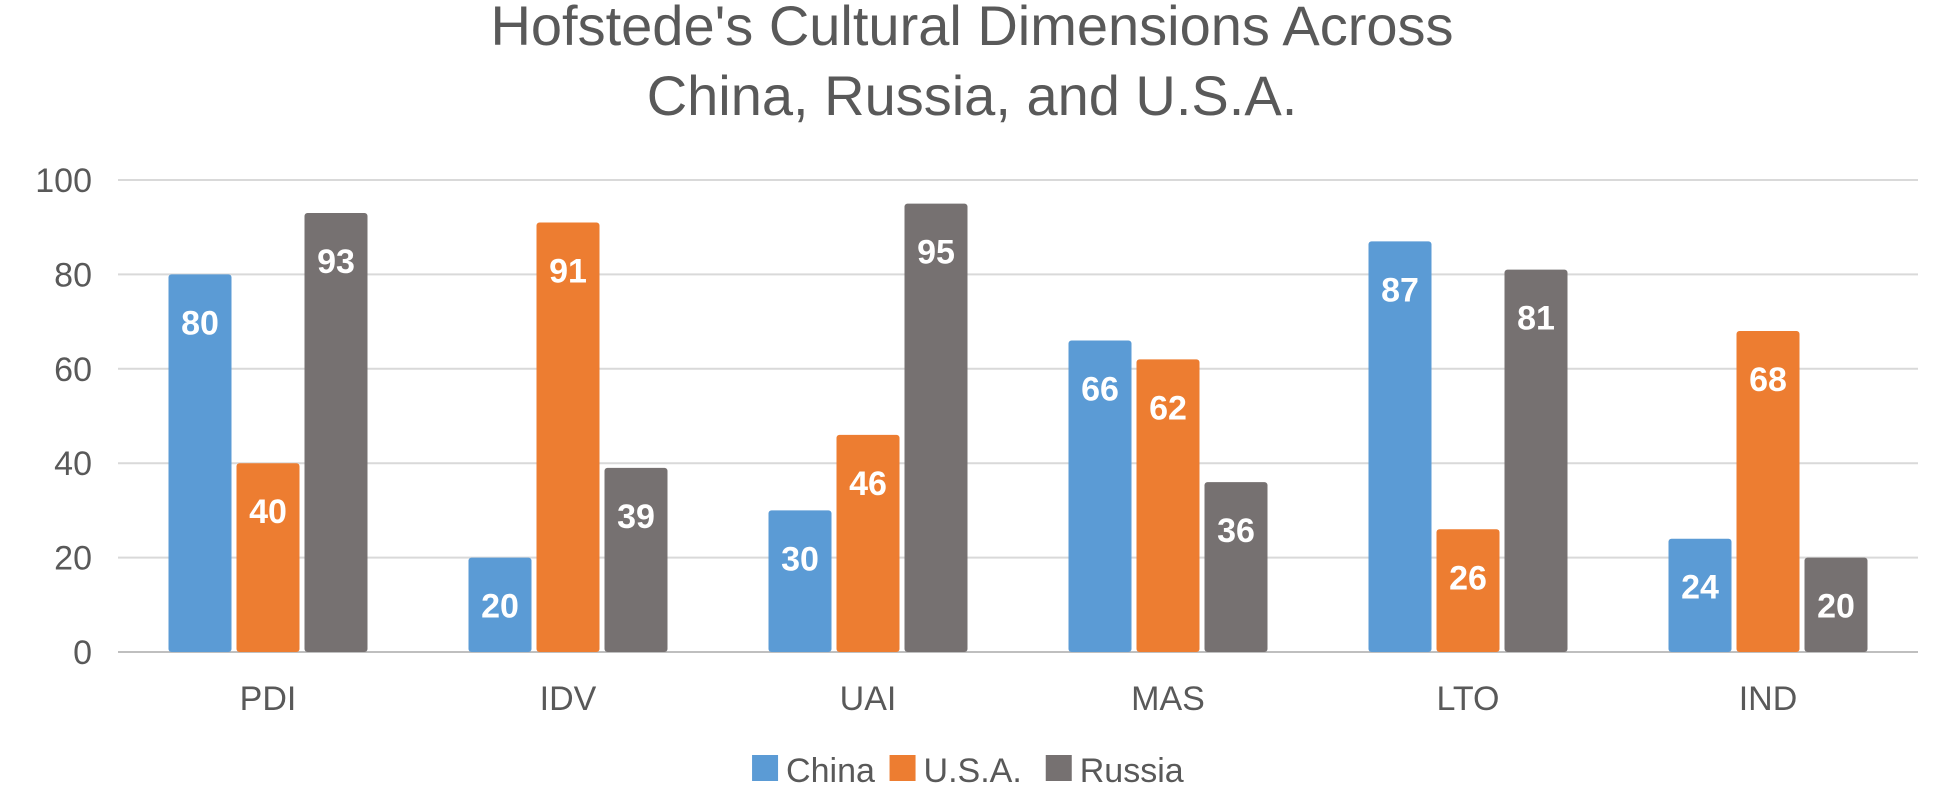 The width and height of the screenshot is (1933, 799). Describe the element at coordinates (268, 699) in the screenshot. I see `x-tick-label: PDI` at that location.